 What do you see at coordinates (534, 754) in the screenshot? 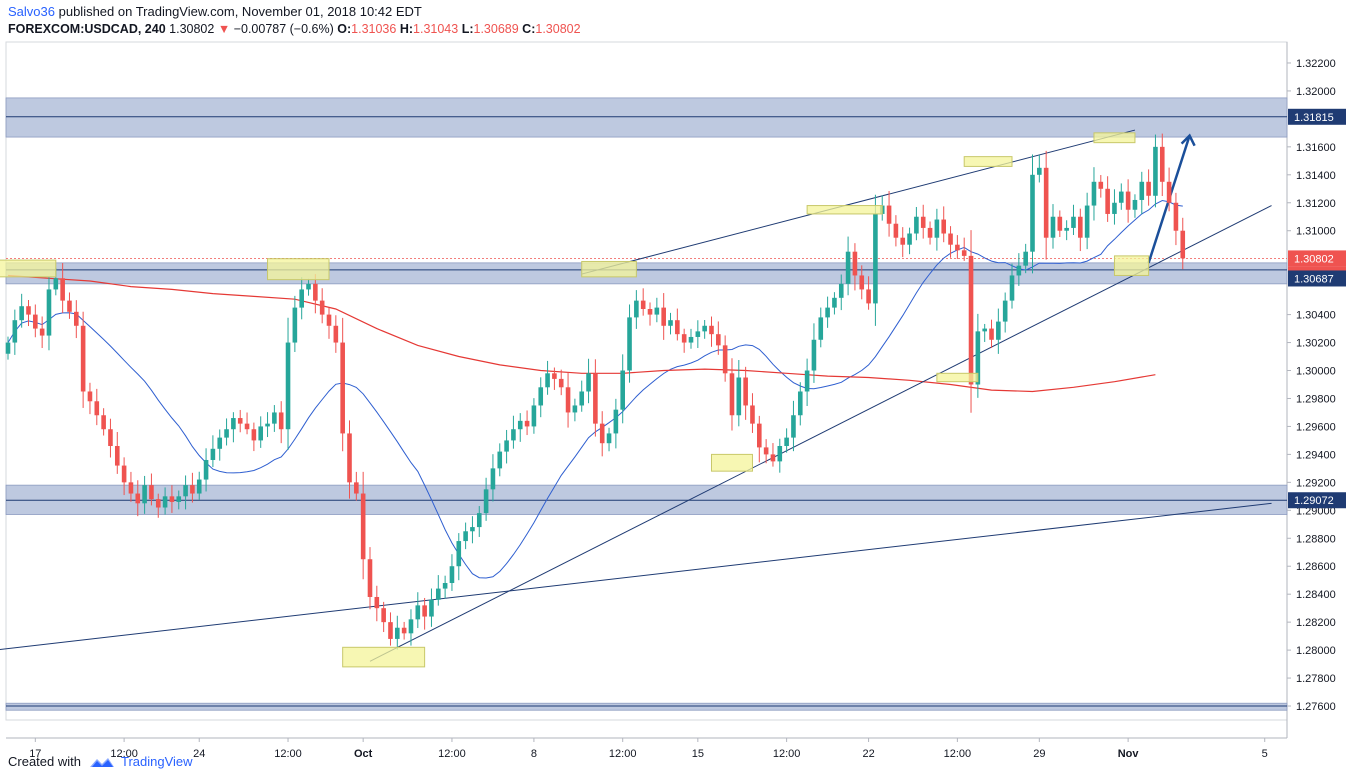
I see `x-tick-label-6: 8` at bounding box center [534, 754].